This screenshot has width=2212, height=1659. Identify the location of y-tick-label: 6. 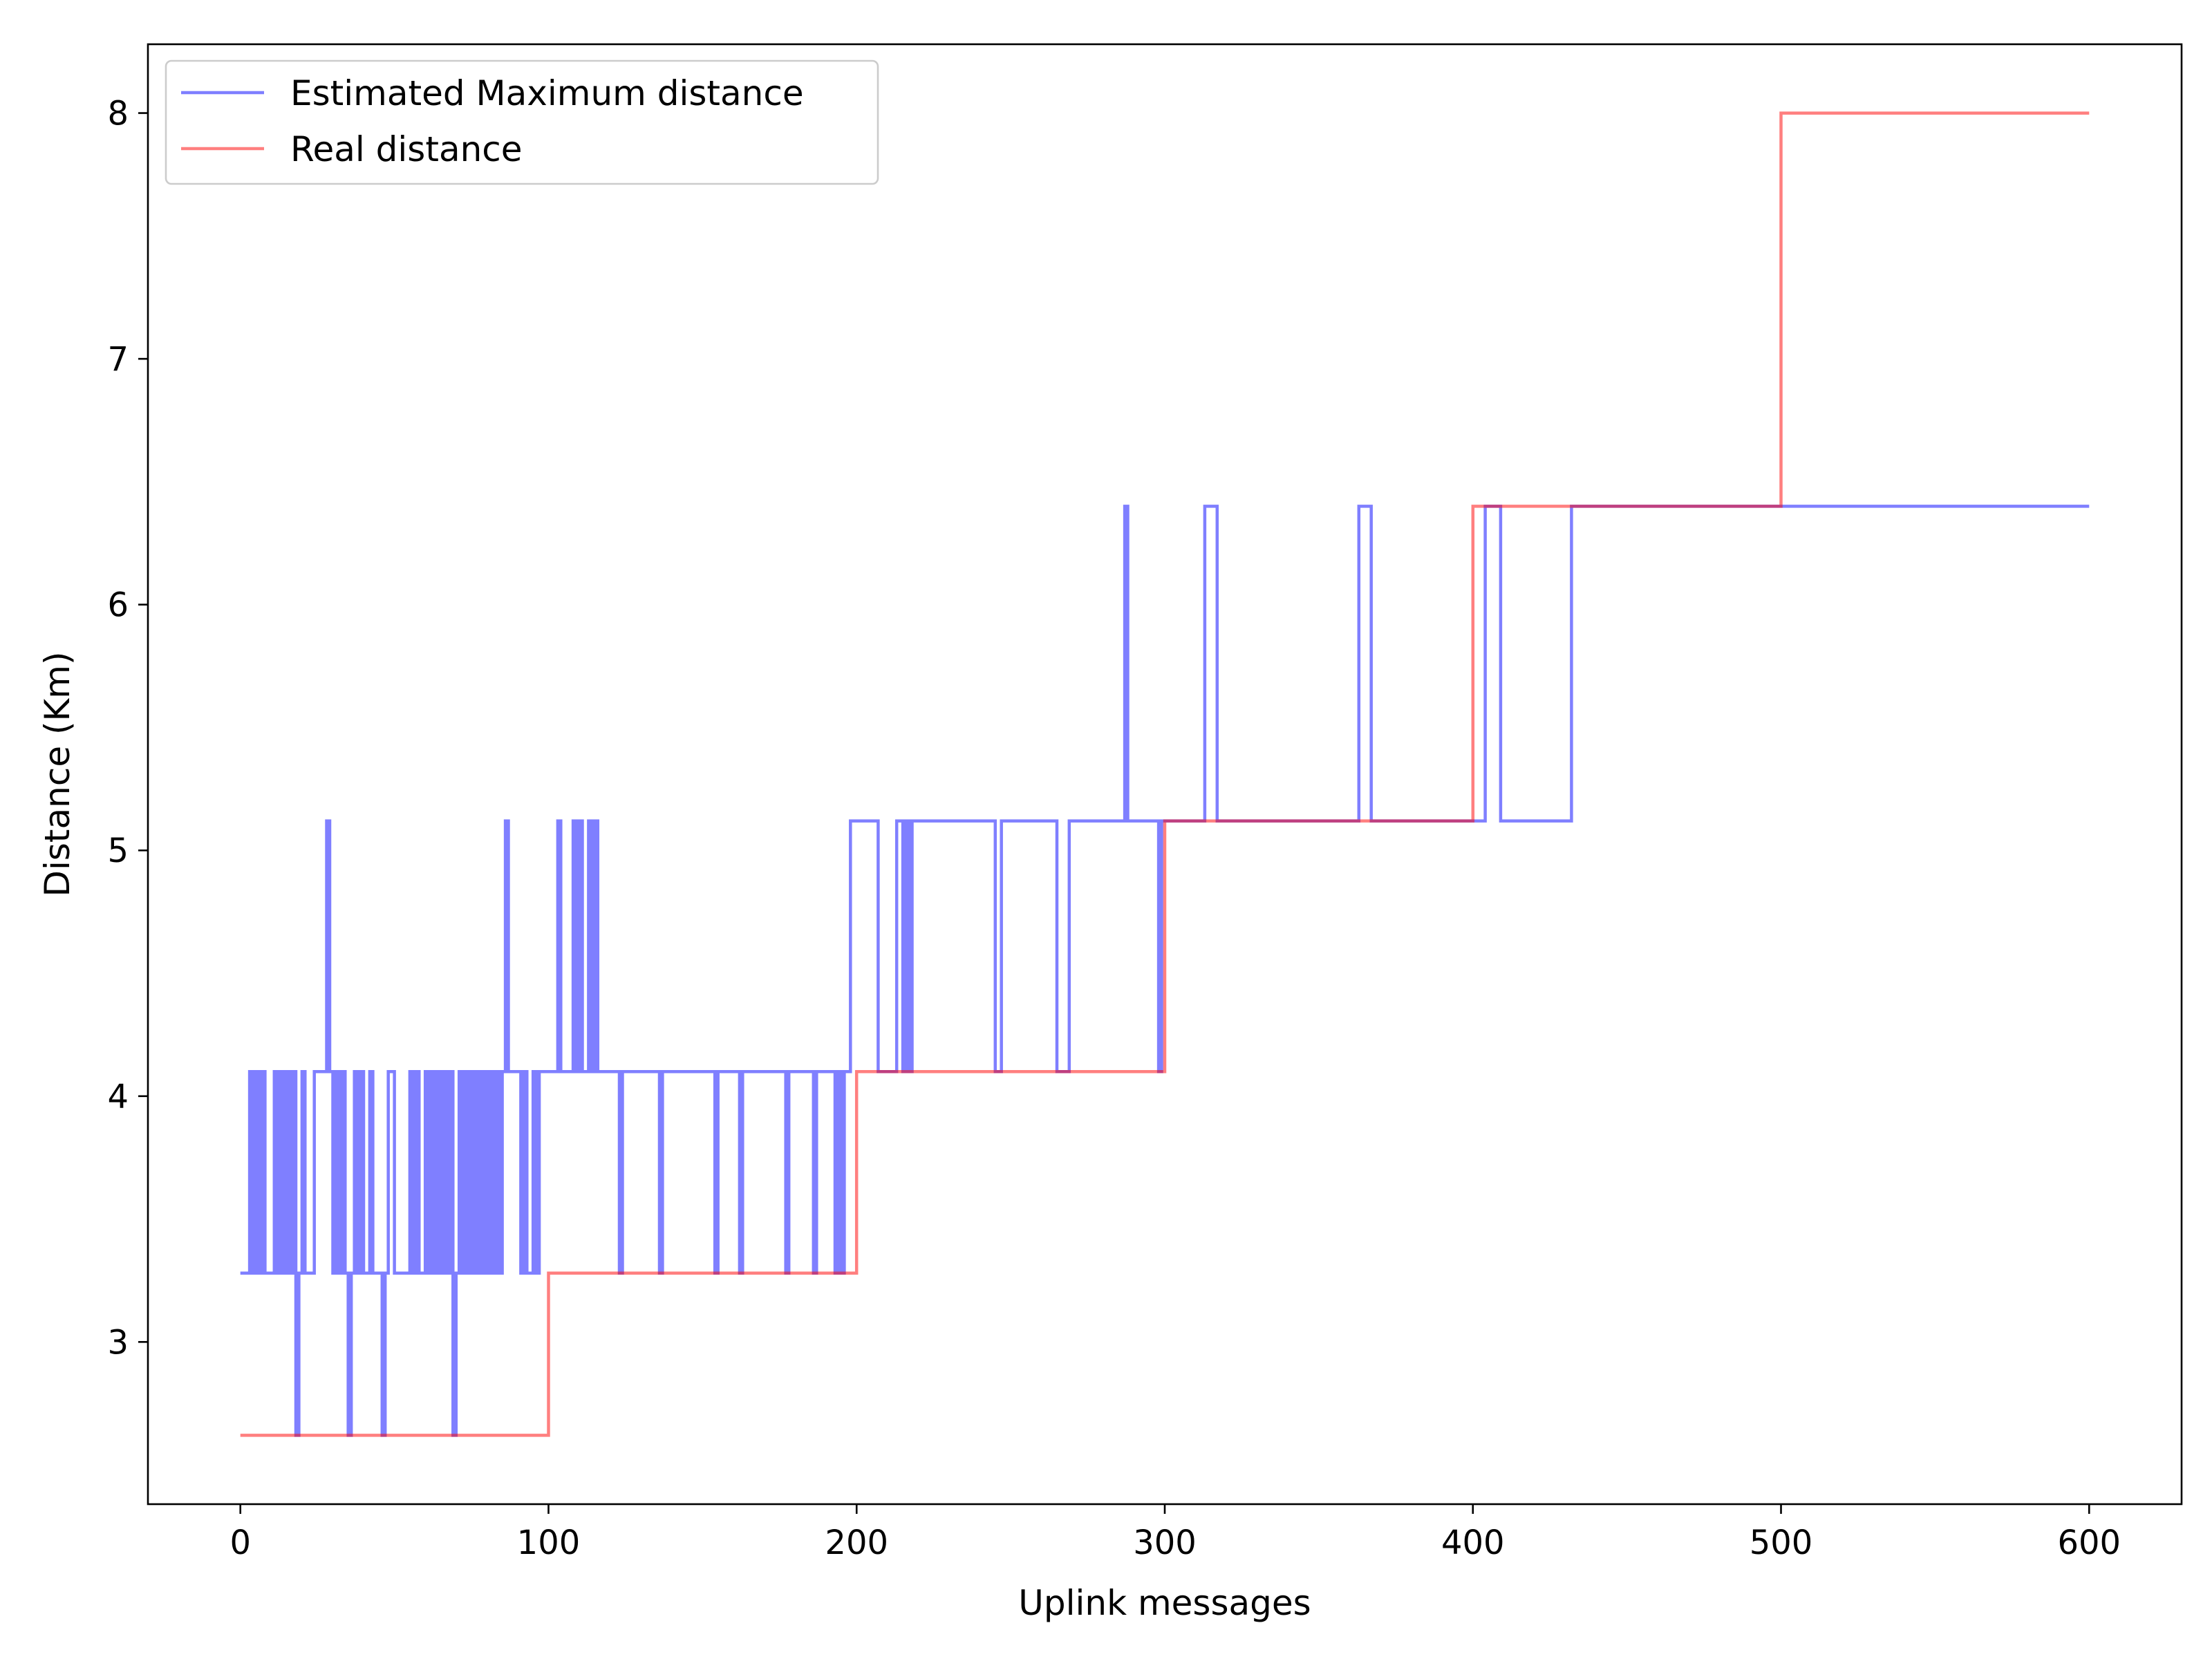
(118, 605).